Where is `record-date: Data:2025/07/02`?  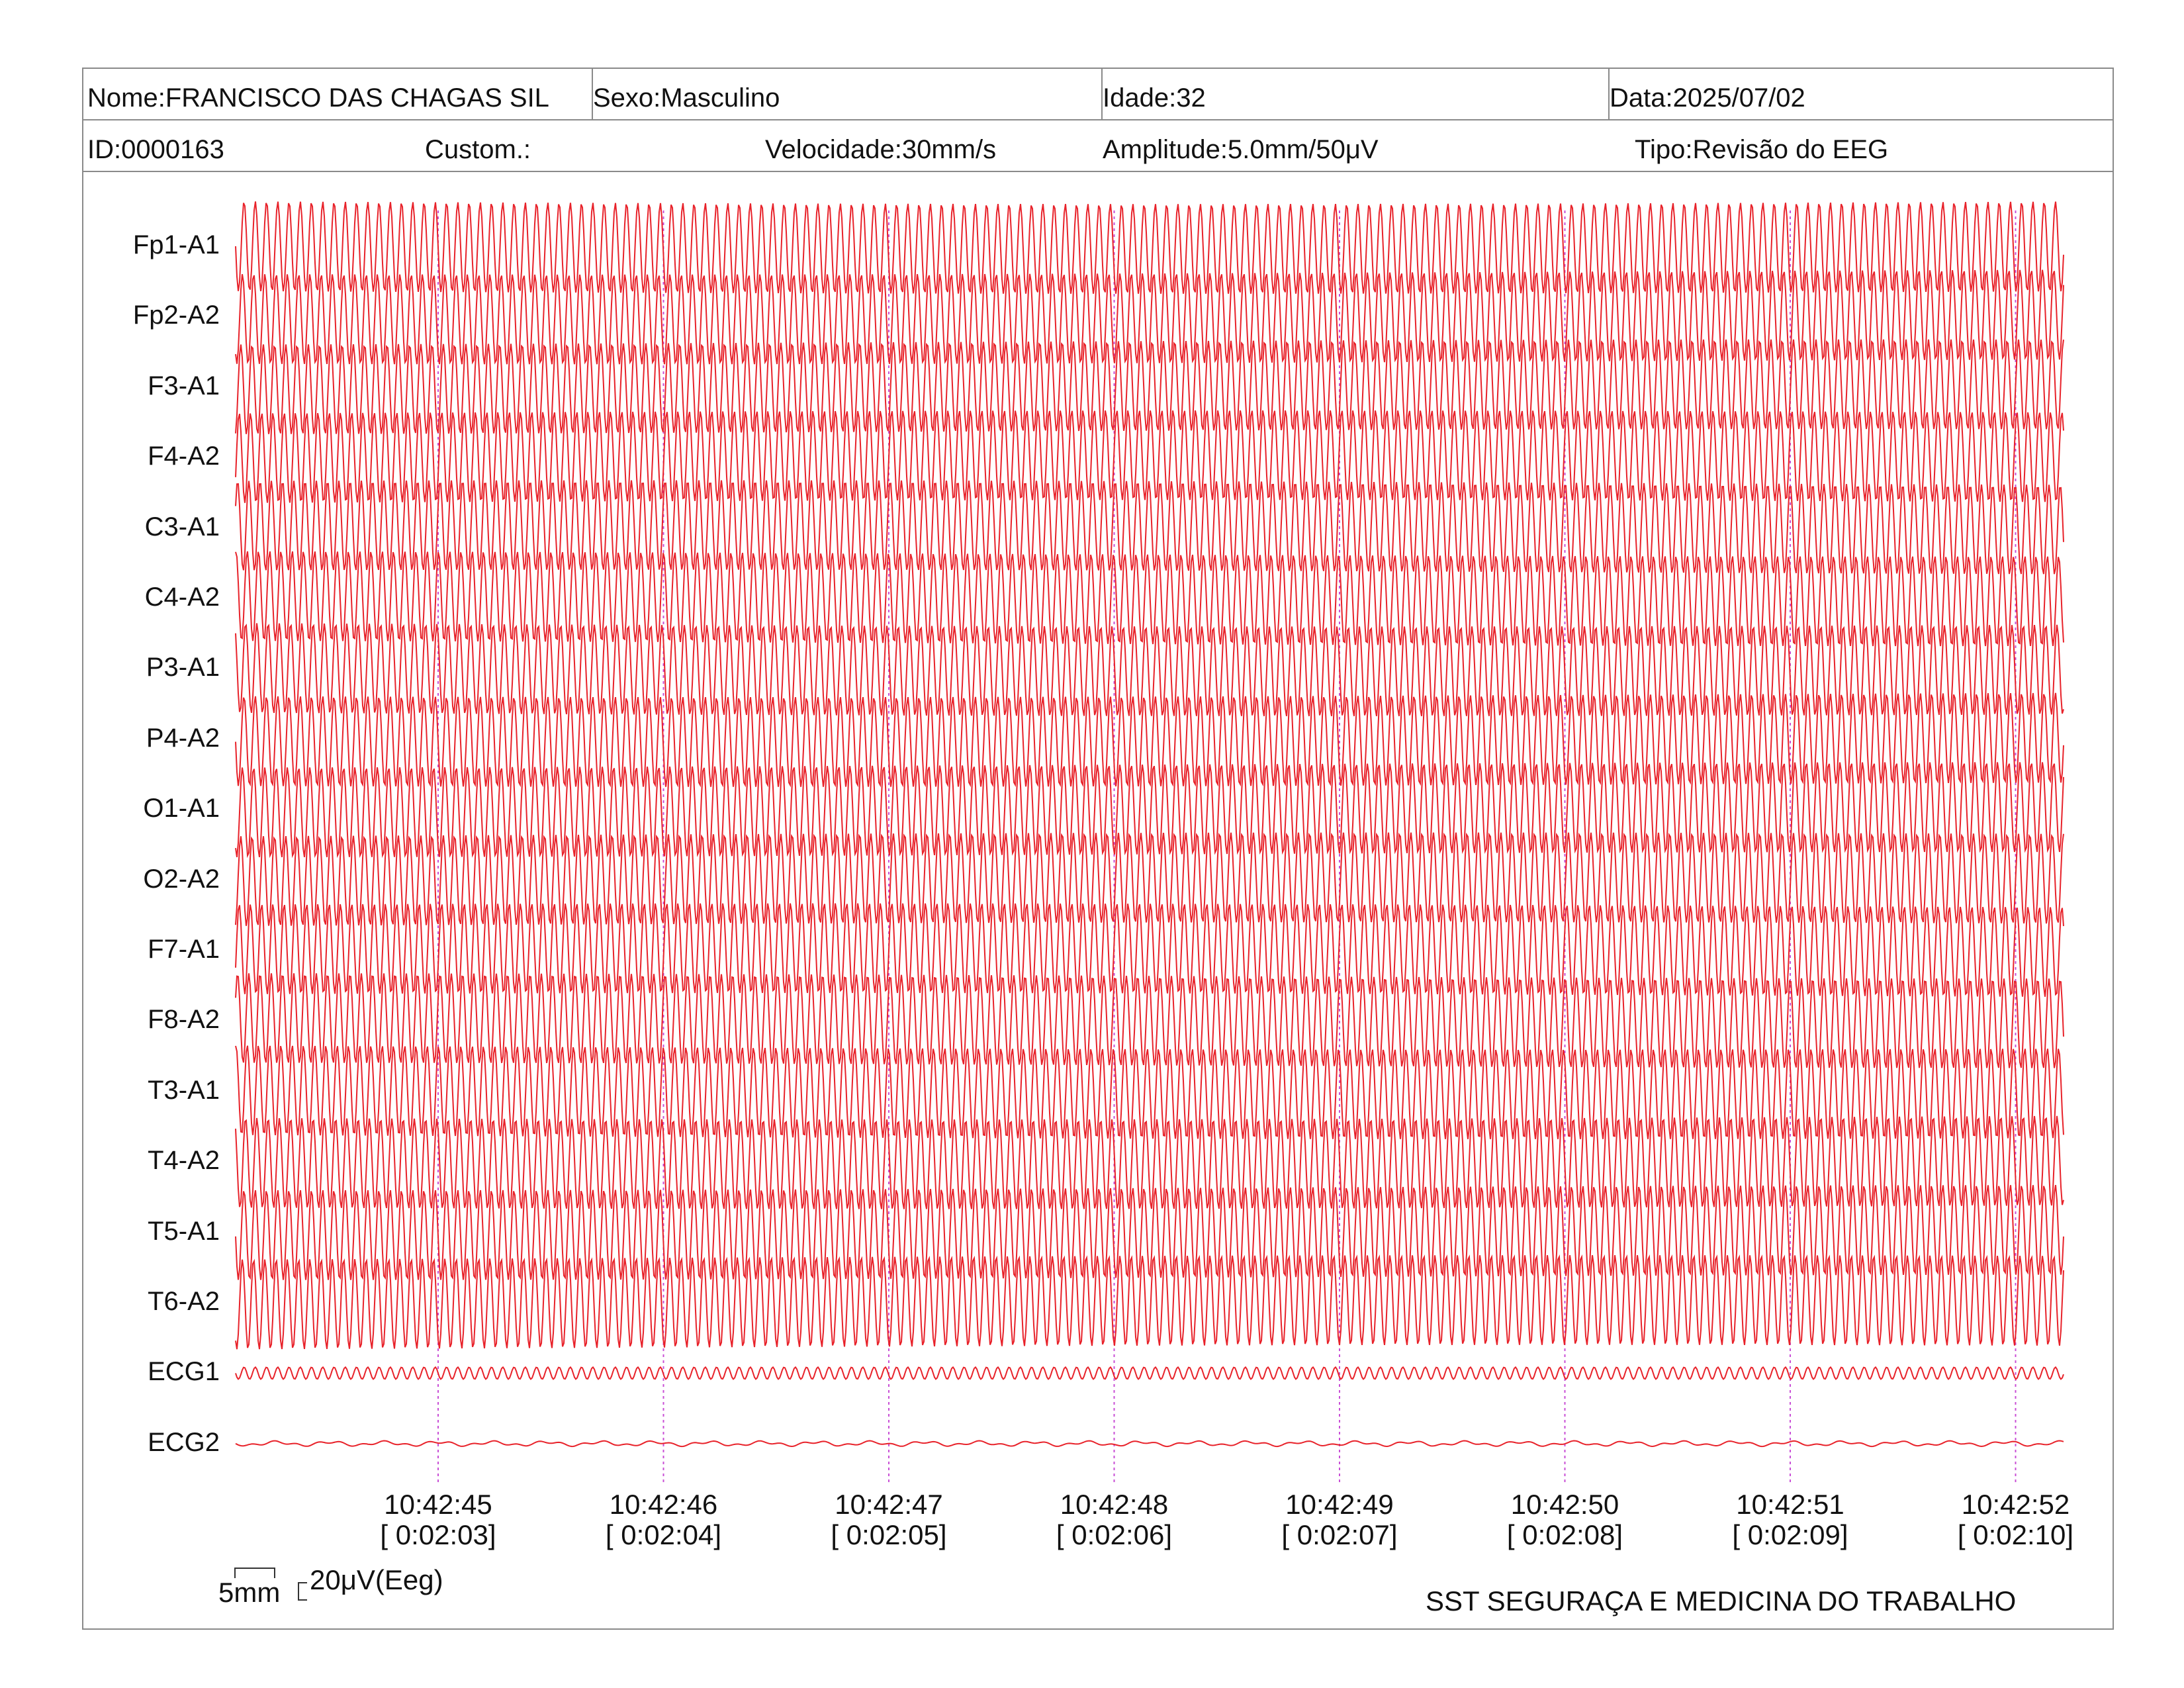
record-date: Data:2025/07/02 is located at coordinates (1707, 98).